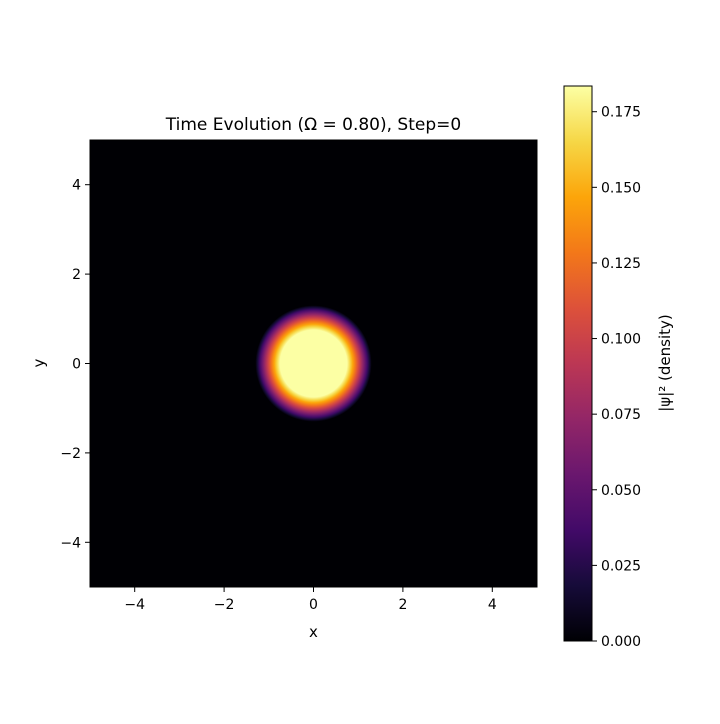 This screenshot has height=724, width=720. What do you see at coordinates (70, 454) in the screenshot?
I see `y-tick-label: −2` at bounding box center [70, 454].